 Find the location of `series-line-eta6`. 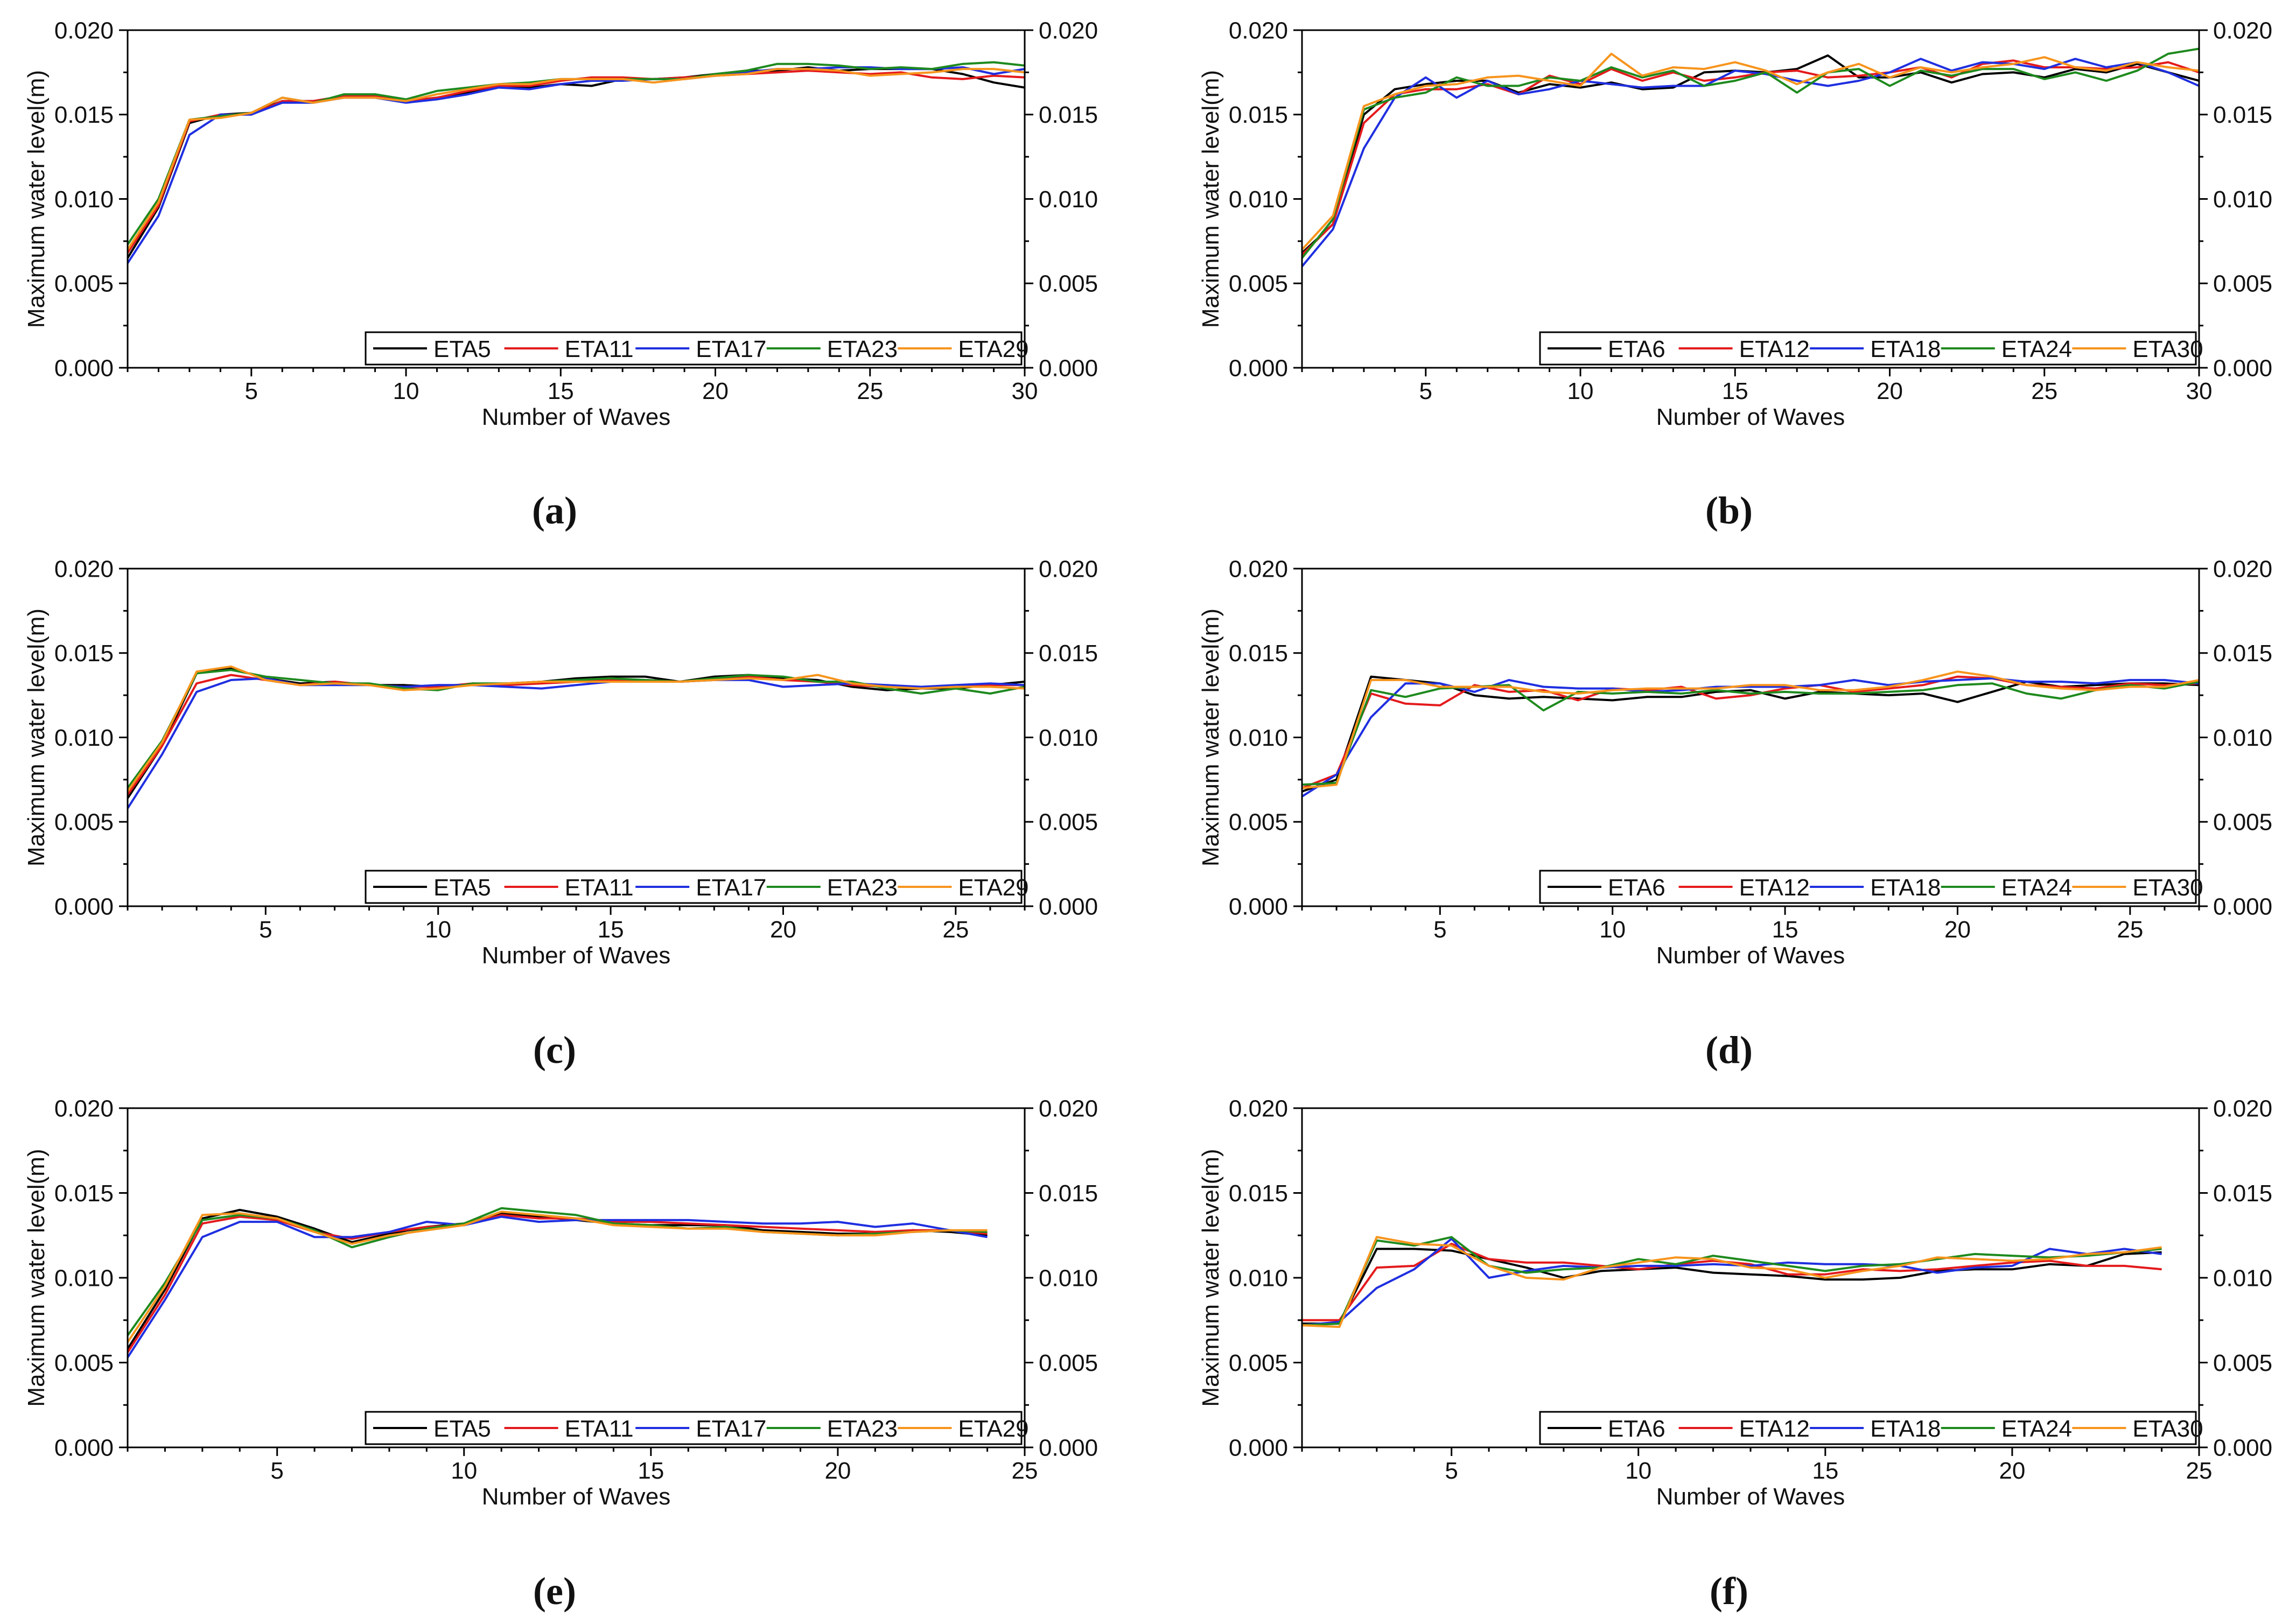

series-line-eta6 is located at coordinates (1732, 1286).